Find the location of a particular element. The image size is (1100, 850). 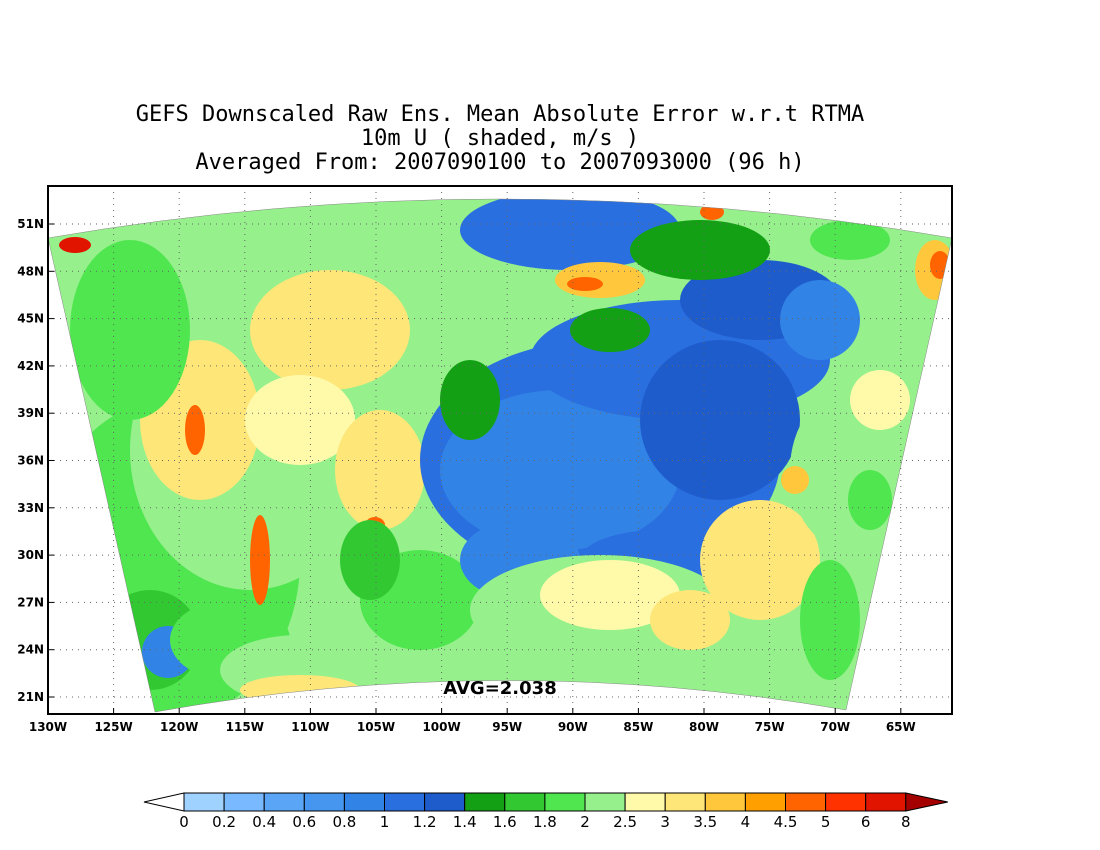

colorbar-label: 1.4 is located at coordinates (465, 822).